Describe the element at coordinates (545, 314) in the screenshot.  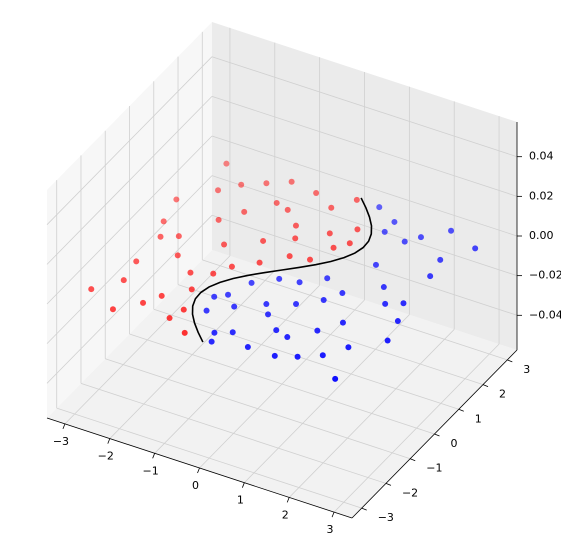
I see `z-tick-label: −0.04` at that location.